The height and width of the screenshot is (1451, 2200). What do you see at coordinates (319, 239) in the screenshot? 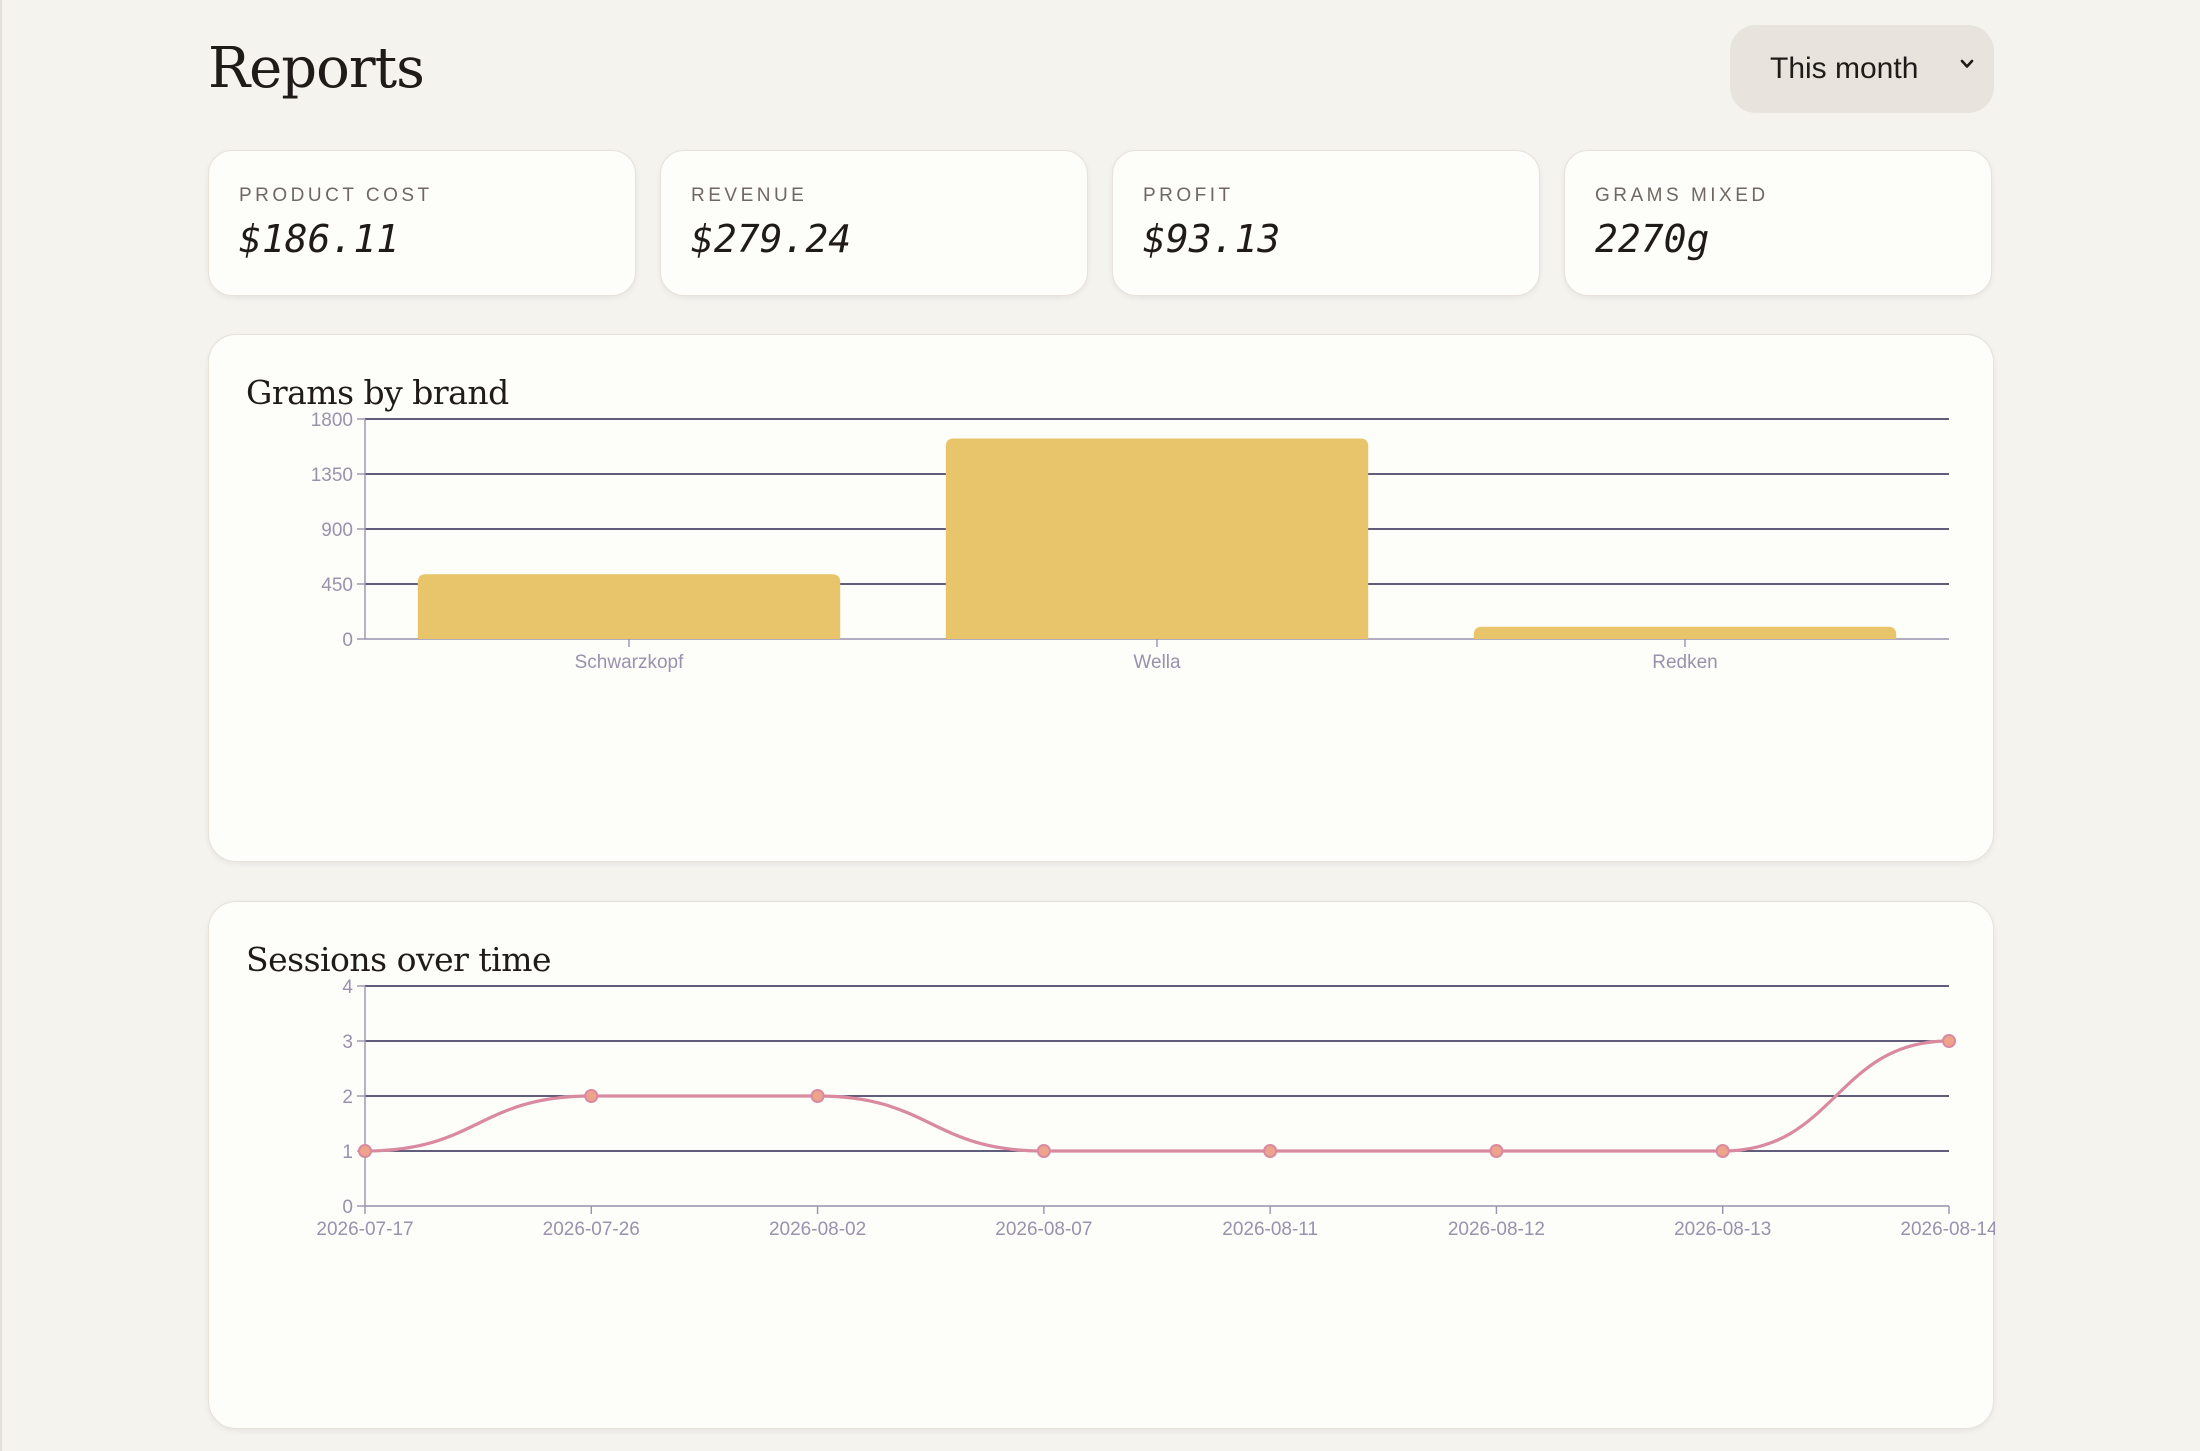
I see `stat-value: $186.11` at bounding box center [319, 239].